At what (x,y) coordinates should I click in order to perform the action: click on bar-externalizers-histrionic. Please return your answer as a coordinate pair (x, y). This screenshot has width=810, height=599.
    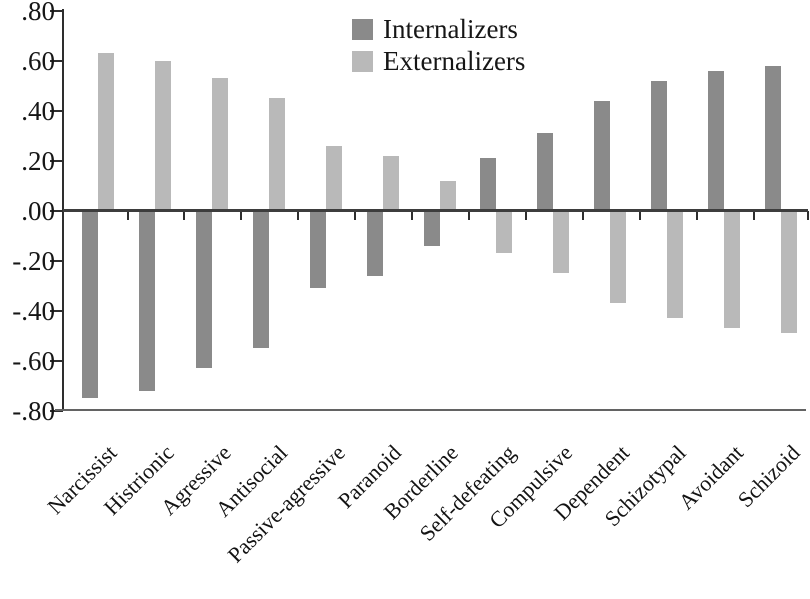
    Looking at the image, I should click on (162, 135).